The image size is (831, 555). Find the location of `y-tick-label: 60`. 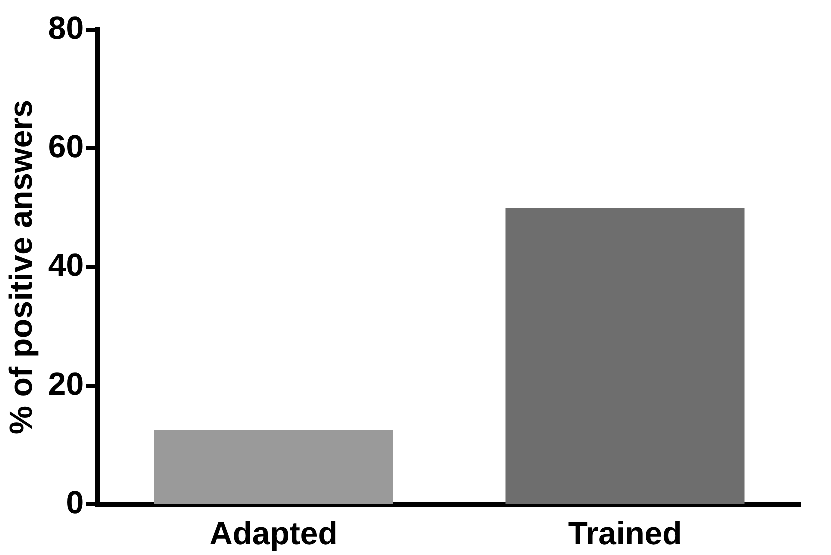

y-tick-label: 60 is located at coordinates (66, 146).